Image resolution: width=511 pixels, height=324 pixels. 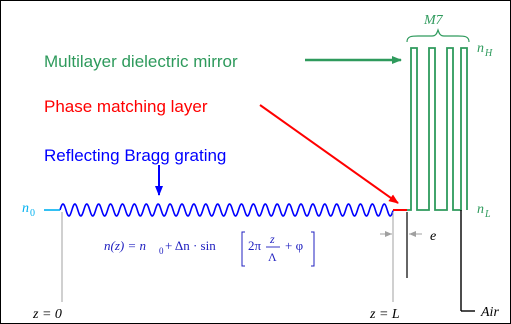 I want to click on n-low-subscript: L, so click(x=487, y=214).